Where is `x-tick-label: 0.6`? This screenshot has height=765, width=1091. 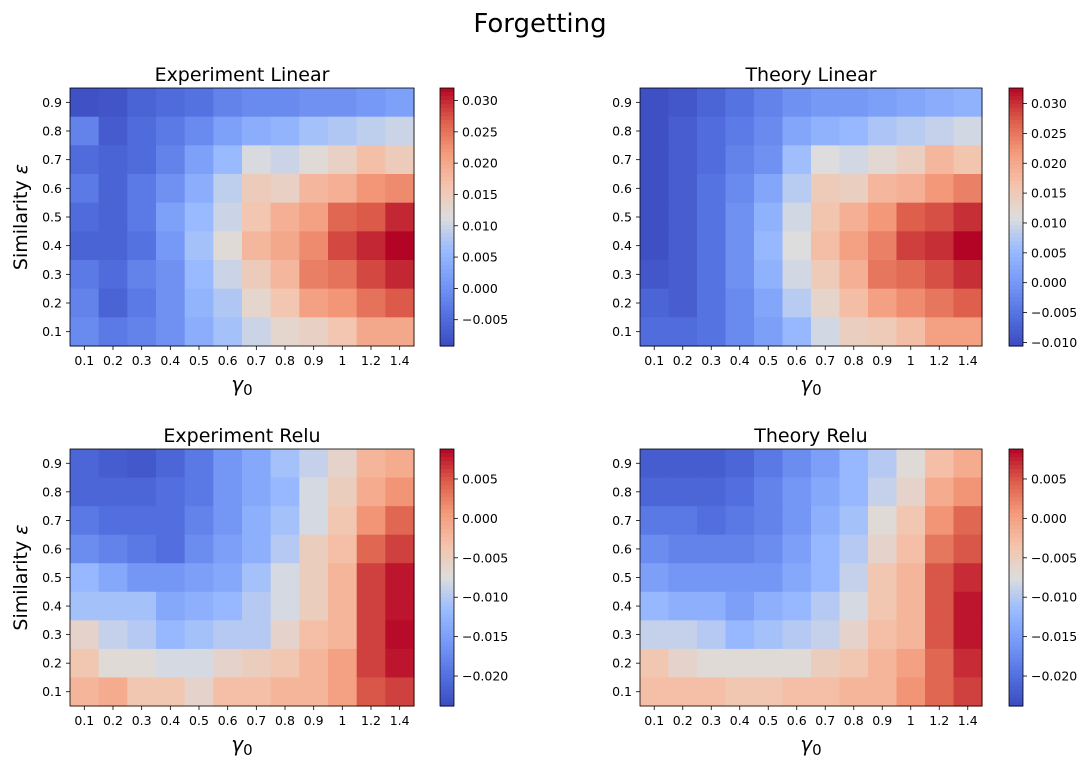 x-tick-label: 0.6 is located at coordinates (797, 720).